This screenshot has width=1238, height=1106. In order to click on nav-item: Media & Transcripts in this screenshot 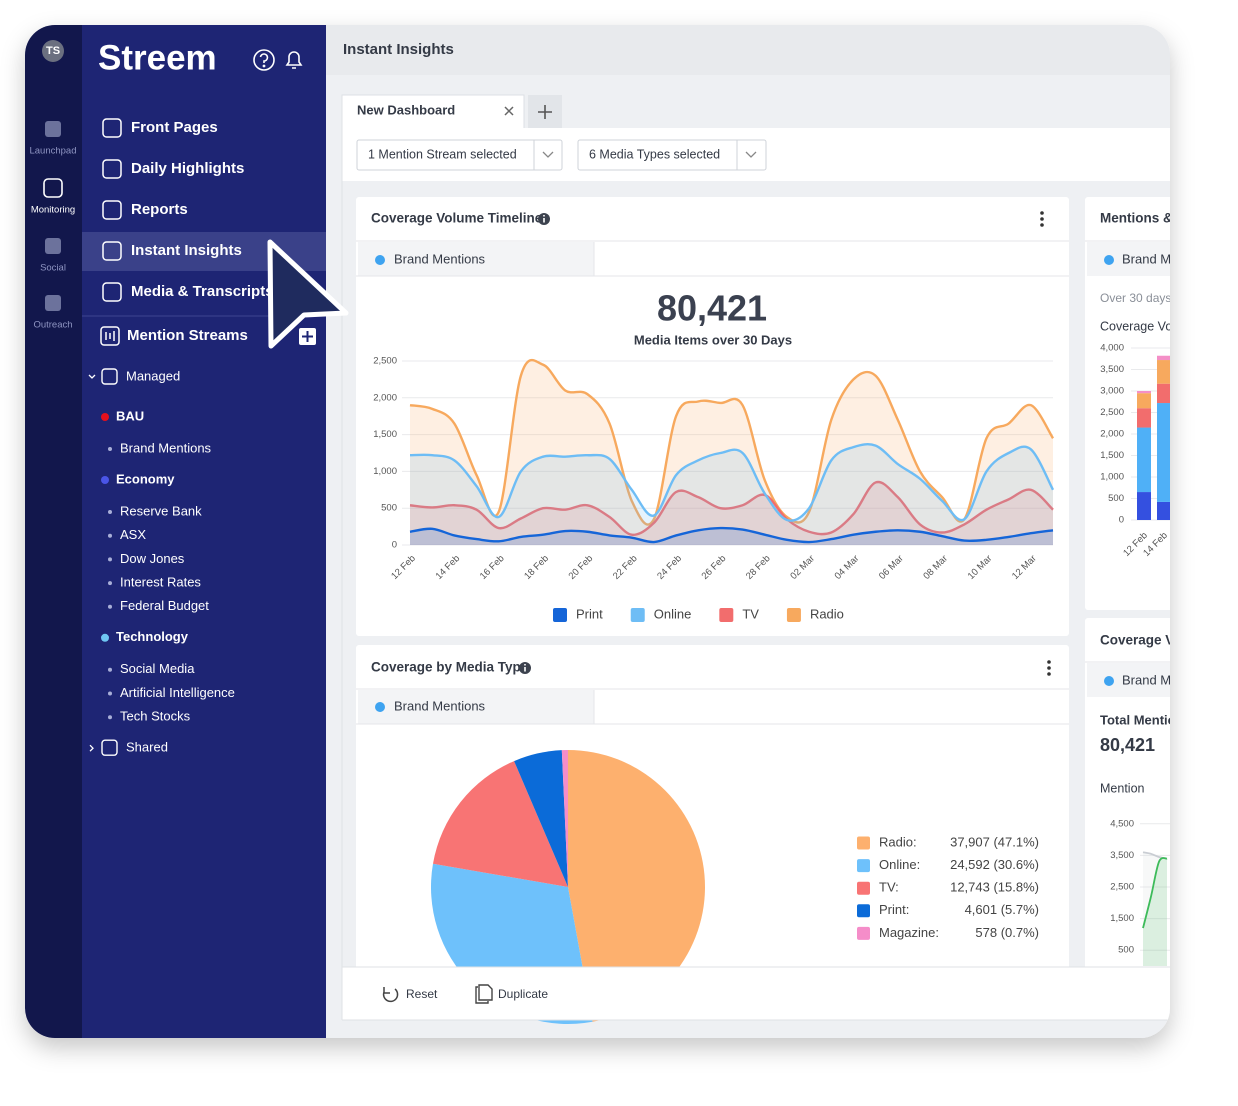, I will do `click(202, 291)`.